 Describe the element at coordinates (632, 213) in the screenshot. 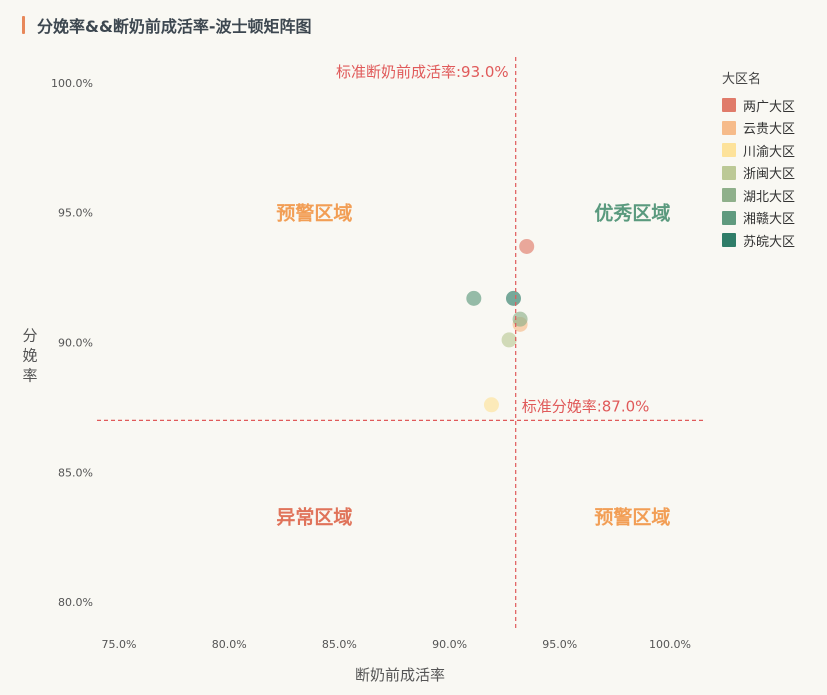

I see `quadrant-label: 优秀区域` at that location.